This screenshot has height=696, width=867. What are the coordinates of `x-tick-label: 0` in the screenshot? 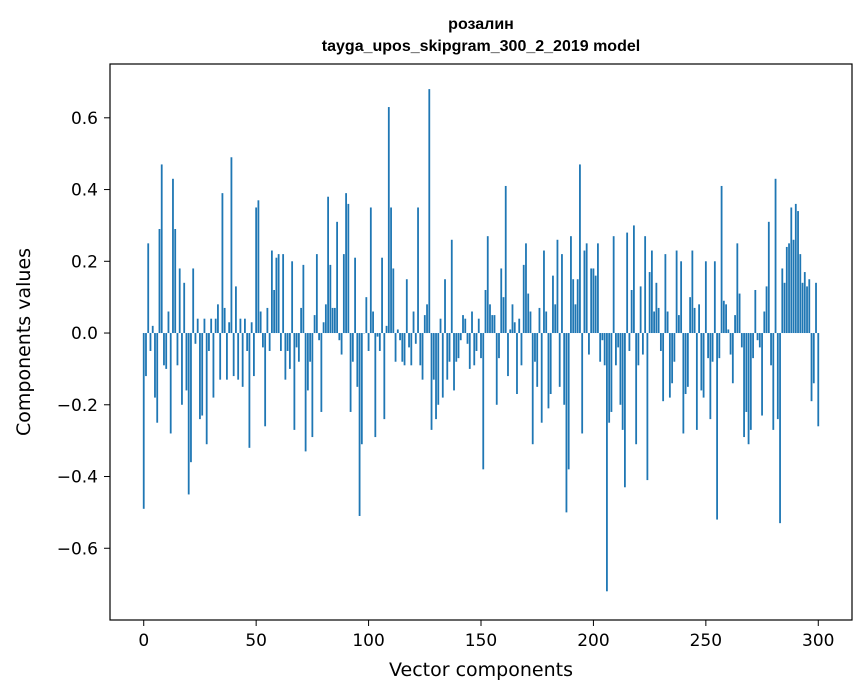 It's located at (143, 641).